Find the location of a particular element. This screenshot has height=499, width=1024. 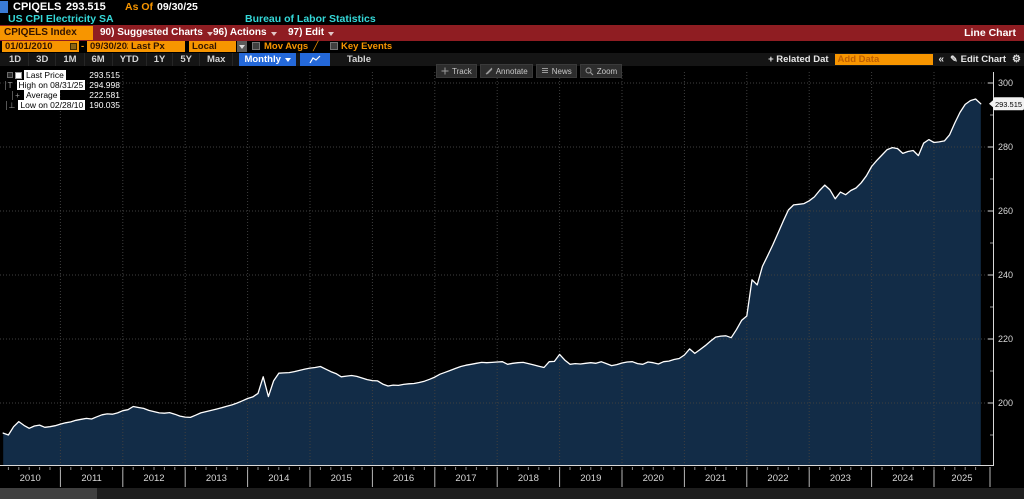

y-tick-label: 240 is located at coordinates (1005, 275).